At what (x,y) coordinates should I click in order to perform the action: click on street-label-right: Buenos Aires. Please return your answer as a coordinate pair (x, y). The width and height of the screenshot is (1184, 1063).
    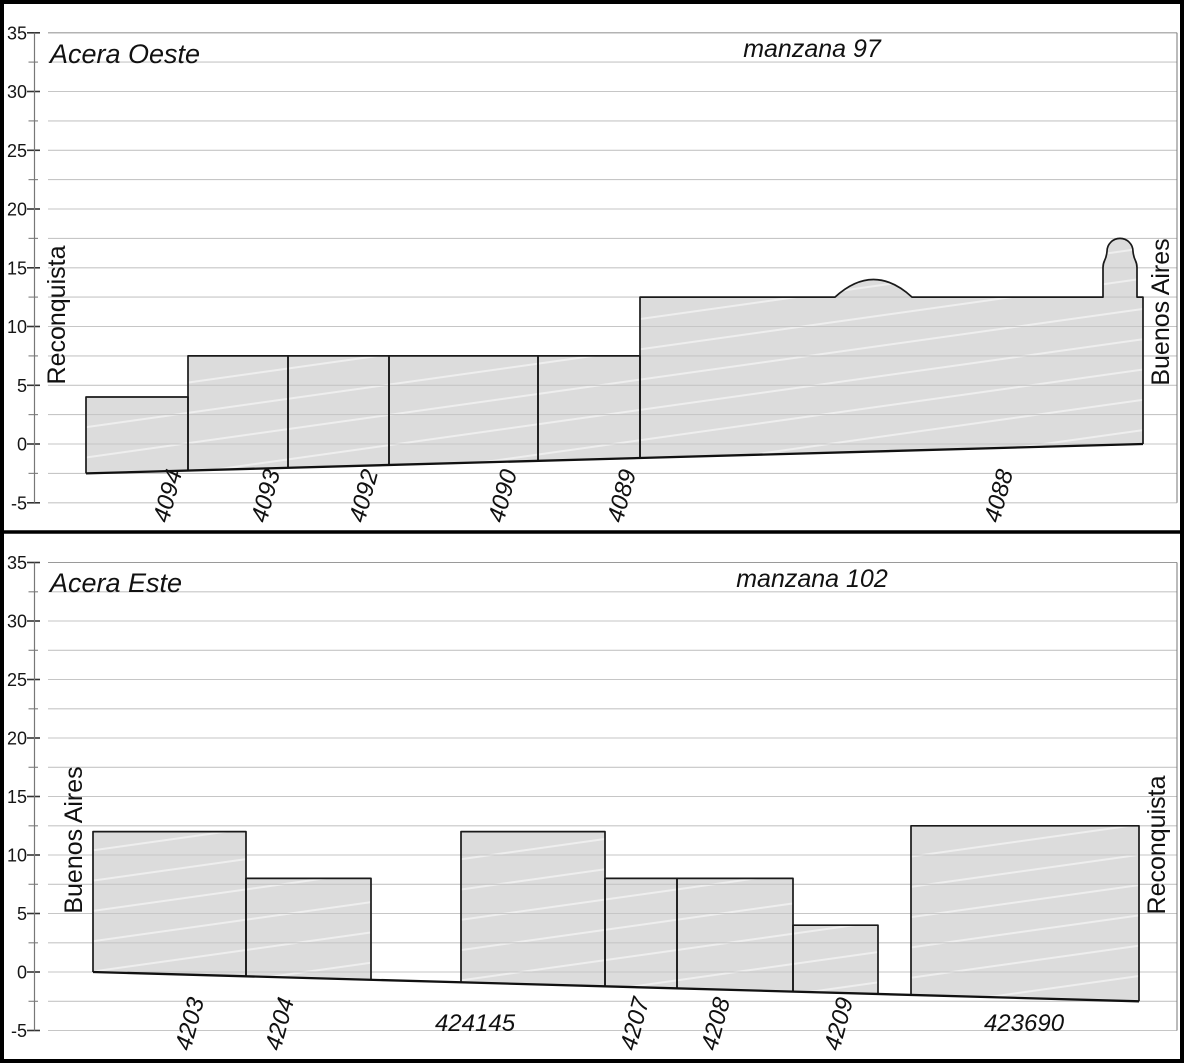
    Looking at the image, I should click on (1161, 311).